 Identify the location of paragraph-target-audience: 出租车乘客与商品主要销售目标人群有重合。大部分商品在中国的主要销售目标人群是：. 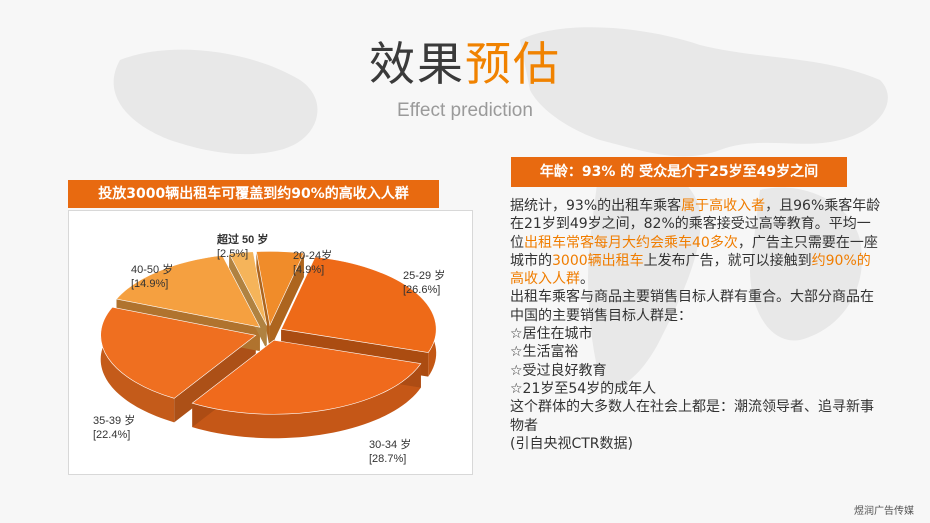
(692, 306).